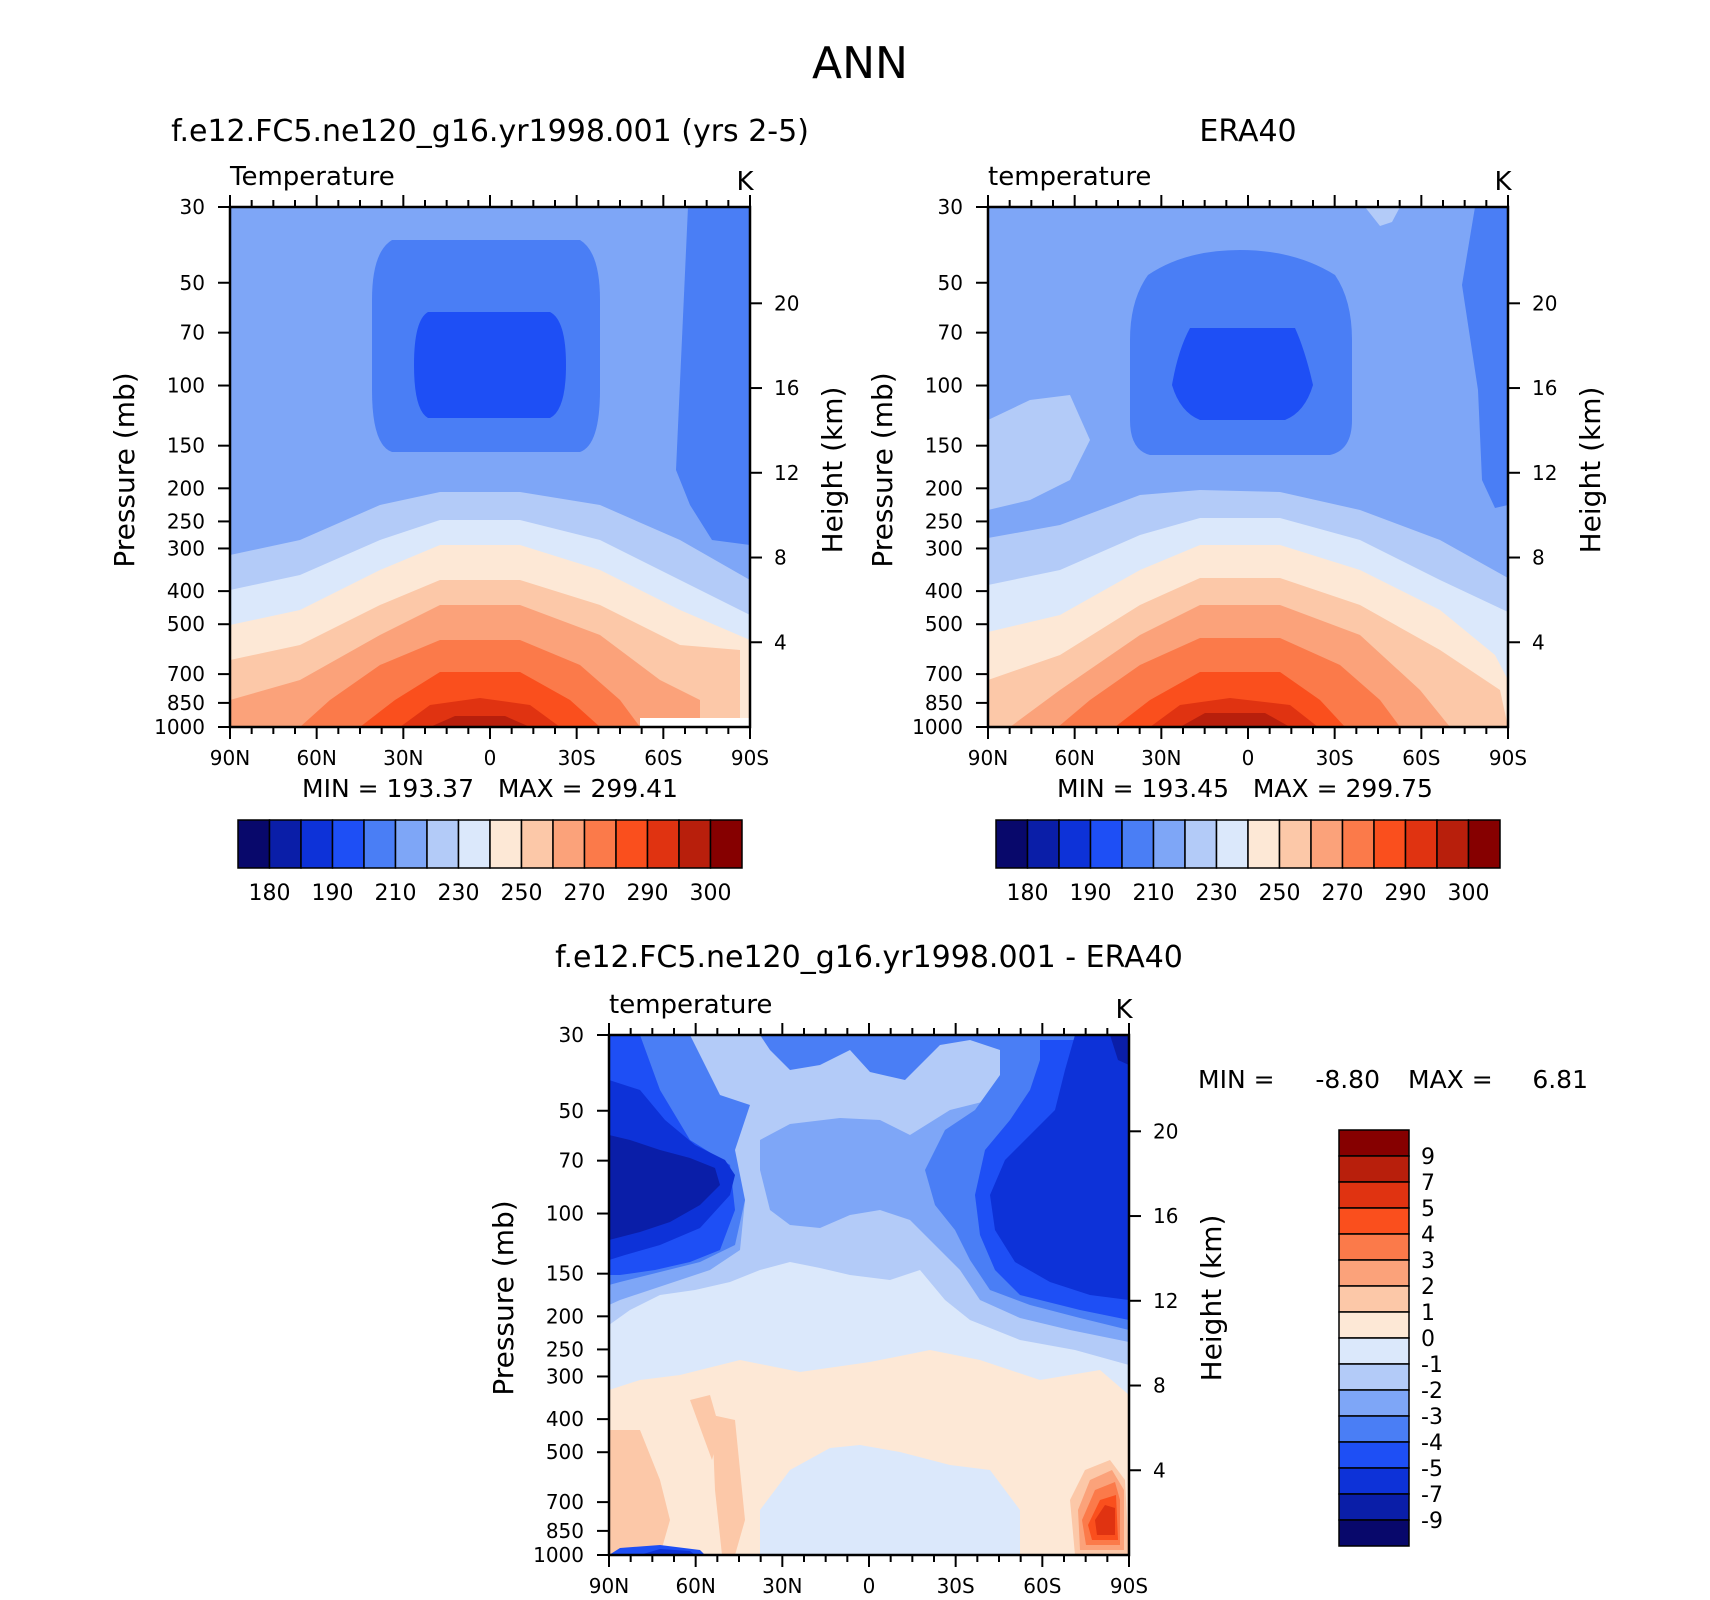 The height and width of the screenshot is (1600, 1710). What do you see at coordinates (1428, 1313) in the screenshot?
I see `colorbar-label: 1` at bounding box center [1428, 1313].